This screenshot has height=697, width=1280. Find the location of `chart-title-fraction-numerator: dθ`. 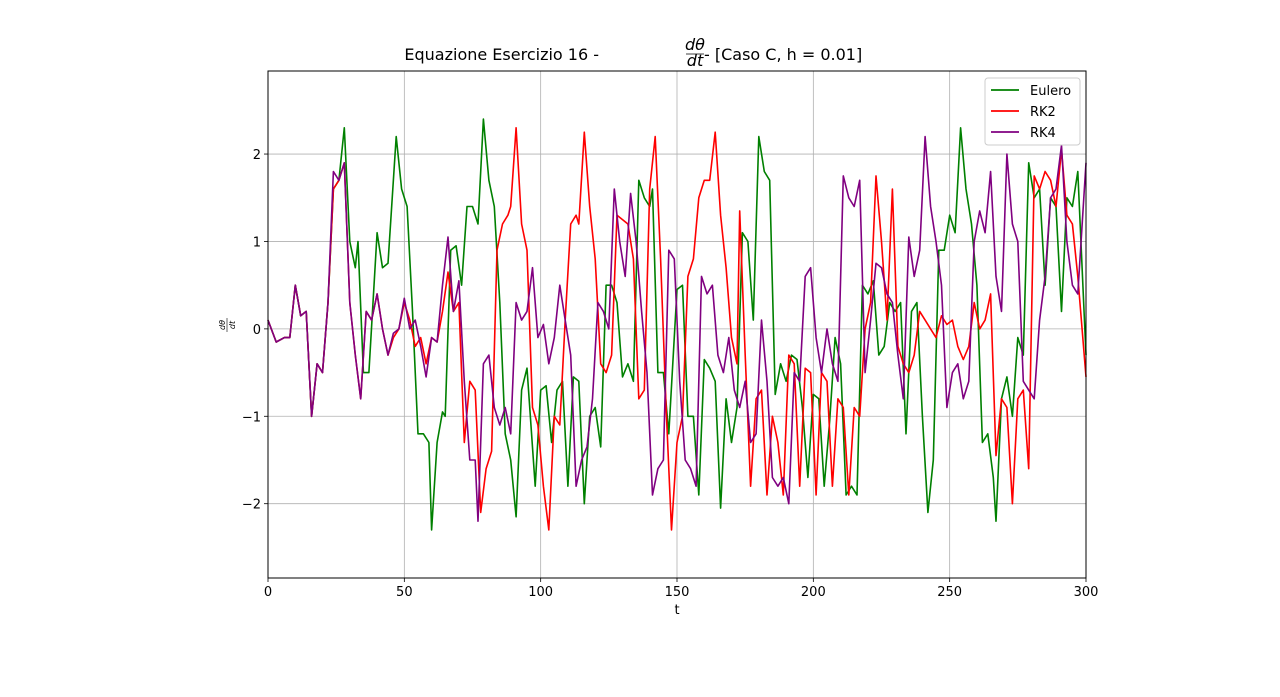

chart-title-fraction-numerator: dθ is located at coordinates (695, 44).